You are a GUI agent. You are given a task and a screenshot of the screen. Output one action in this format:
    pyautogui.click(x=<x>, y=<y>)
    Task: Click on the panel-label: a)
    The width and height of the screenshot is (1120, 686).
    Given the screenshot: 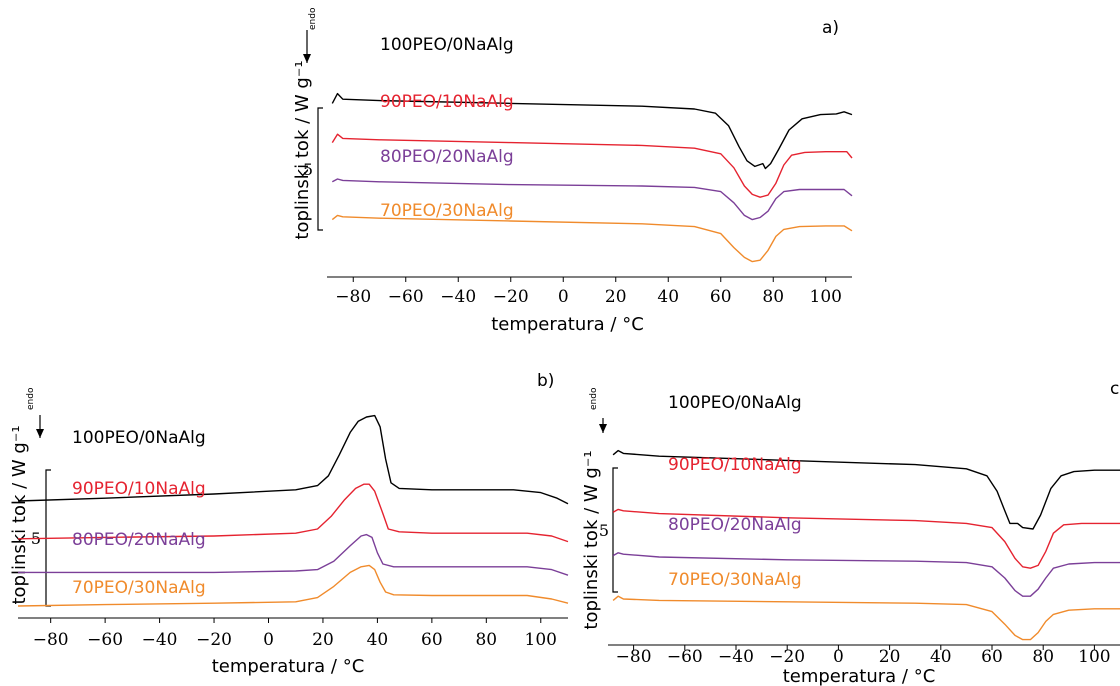 What is the action you would take?
    pyautogui.click(x=830, y=28)
    